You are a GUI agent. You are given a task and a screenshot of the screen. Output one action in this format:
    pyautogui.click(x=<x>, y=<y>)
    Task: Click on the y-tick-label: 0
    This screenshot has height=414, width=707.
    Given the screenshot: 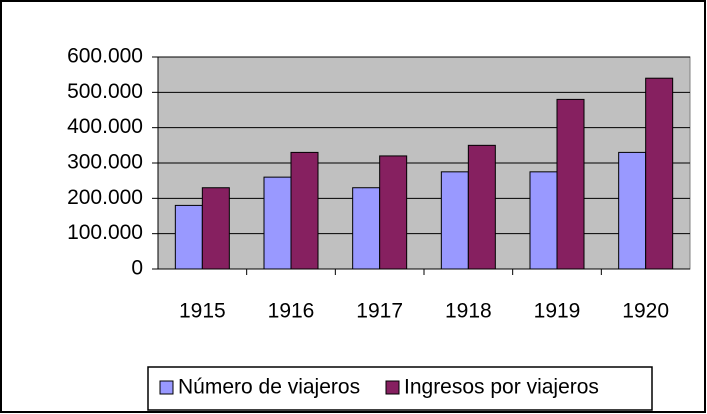 What is the action you would take?
    pyautogui.click(x=137, y=268)
    